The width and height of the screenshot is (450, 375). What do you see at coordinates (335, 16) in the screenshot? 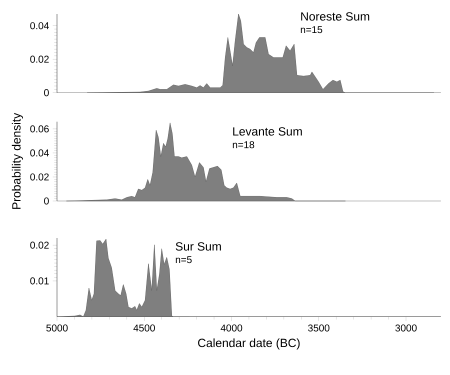
I see `chart-title: Noreste Sum` at bounding box center [335, 16].